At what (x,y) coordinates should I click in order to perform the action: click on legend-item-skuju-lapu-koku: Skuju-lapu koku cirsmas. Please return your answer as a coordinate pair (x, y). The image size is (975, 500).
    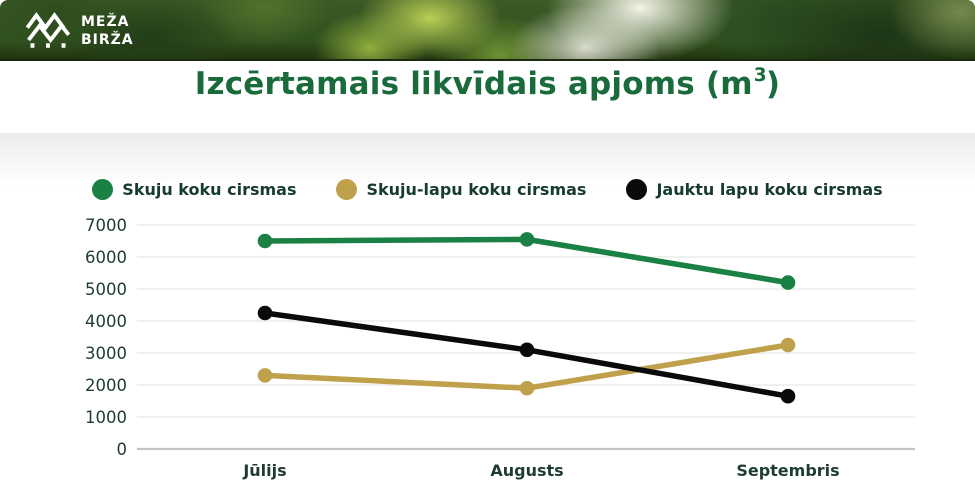
    Looking at the image, I should click on (461, 189).